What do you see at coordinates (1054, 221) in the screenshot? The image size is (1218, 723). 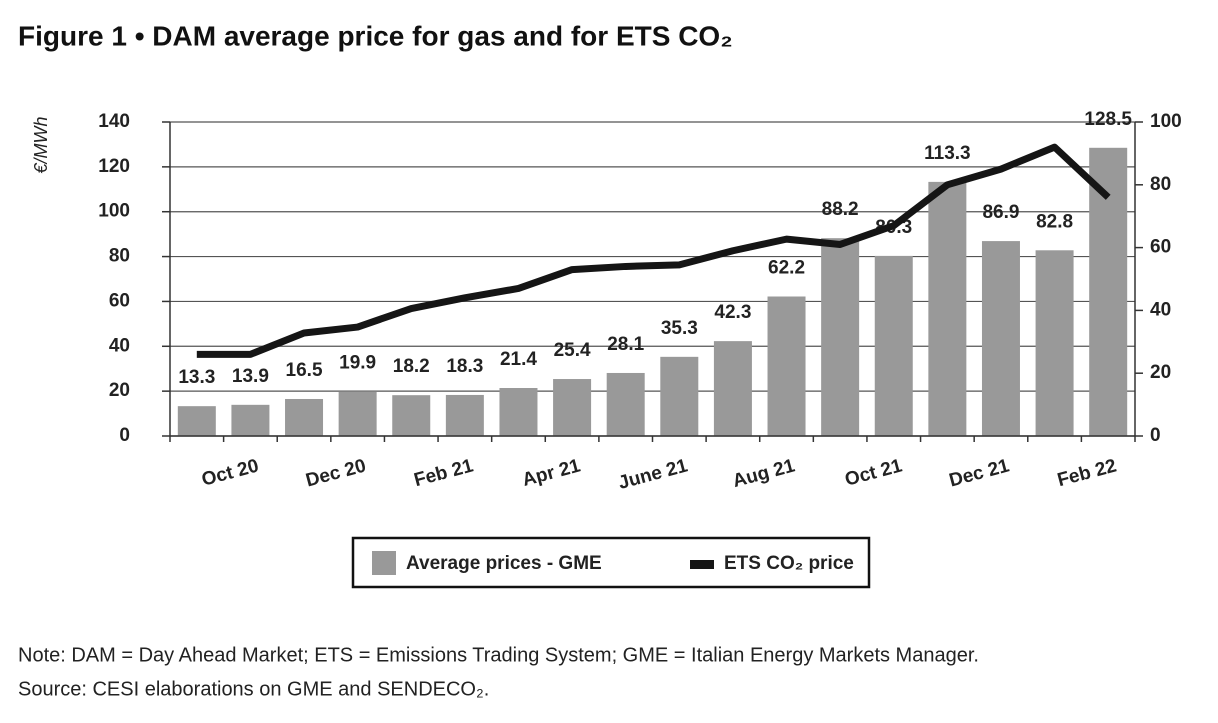 I see `value-label: 82.8` at bounding box center [1054, 221].